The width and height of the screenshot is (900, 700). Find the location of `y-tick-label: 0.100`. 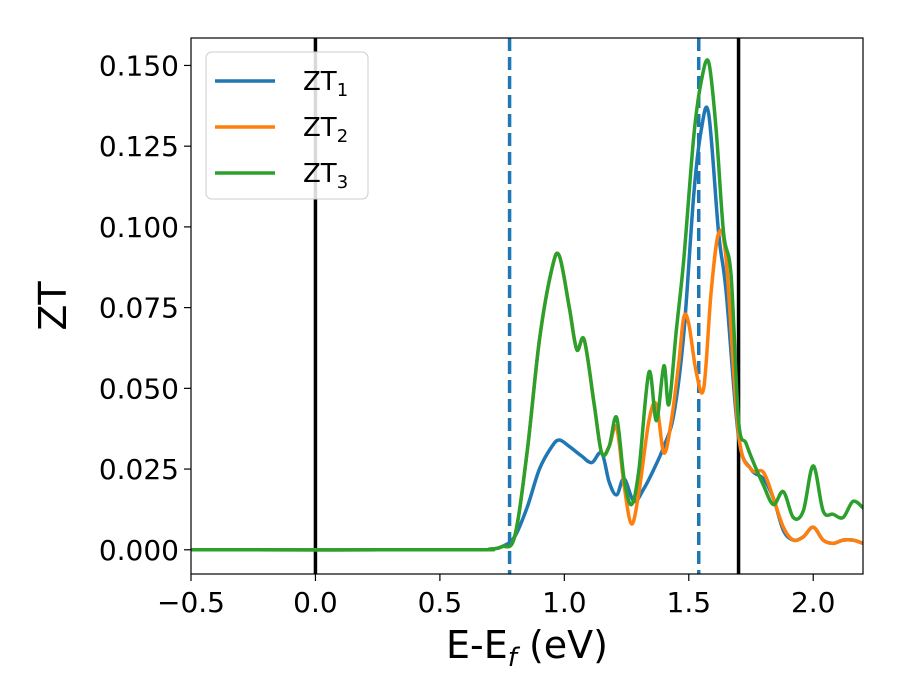

y-tick-label: 0.100 is located at coordinates (139, 227).